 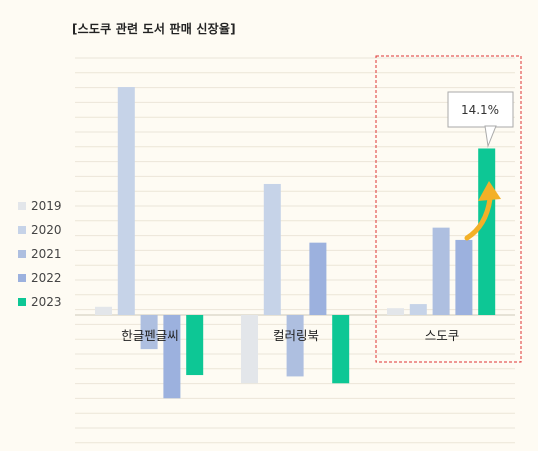 I want to click on legend-label: 2023, so click(x=46, y=302).